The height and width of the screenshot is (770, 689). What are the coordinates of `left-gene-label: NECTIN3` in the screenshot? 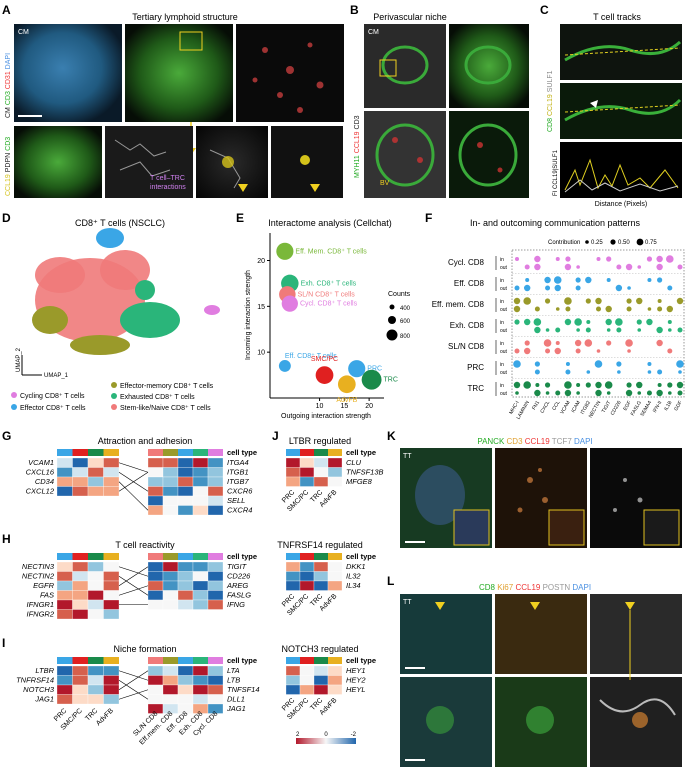 It's located at (38, 566).